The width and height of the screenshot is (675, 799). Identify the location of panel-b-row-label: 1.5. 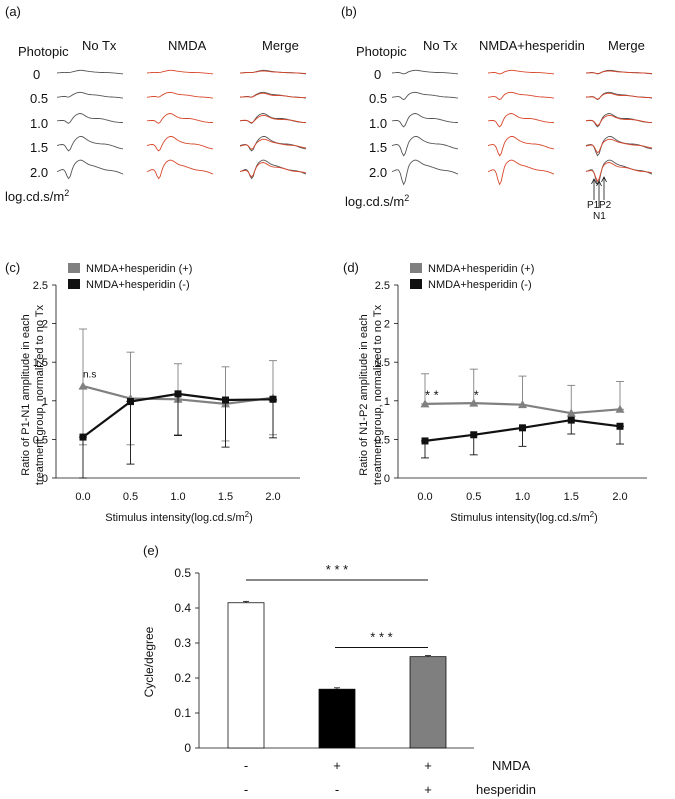
(378, 147).